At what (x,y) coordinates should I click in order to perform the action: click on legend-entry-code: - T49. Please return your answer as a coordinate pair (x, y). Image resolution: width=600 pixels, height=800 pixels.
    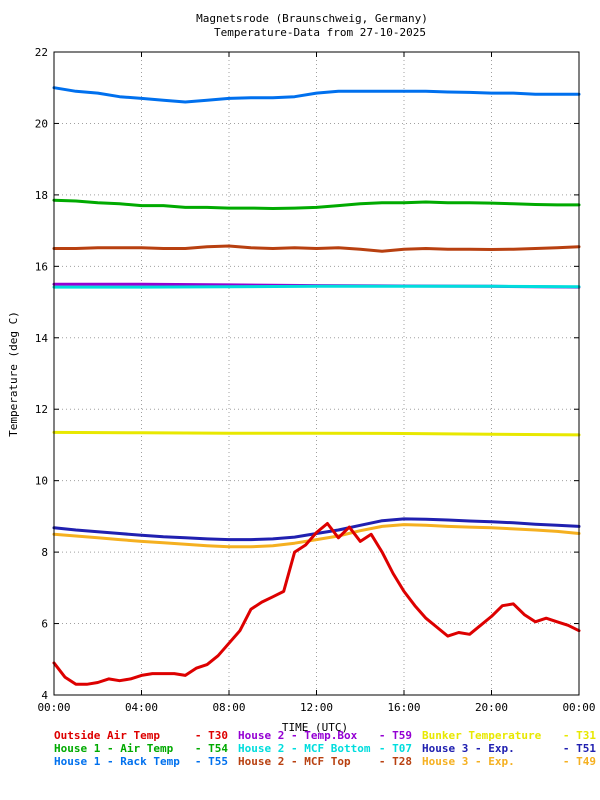
    Looking at the image, I should click on (579, 761).